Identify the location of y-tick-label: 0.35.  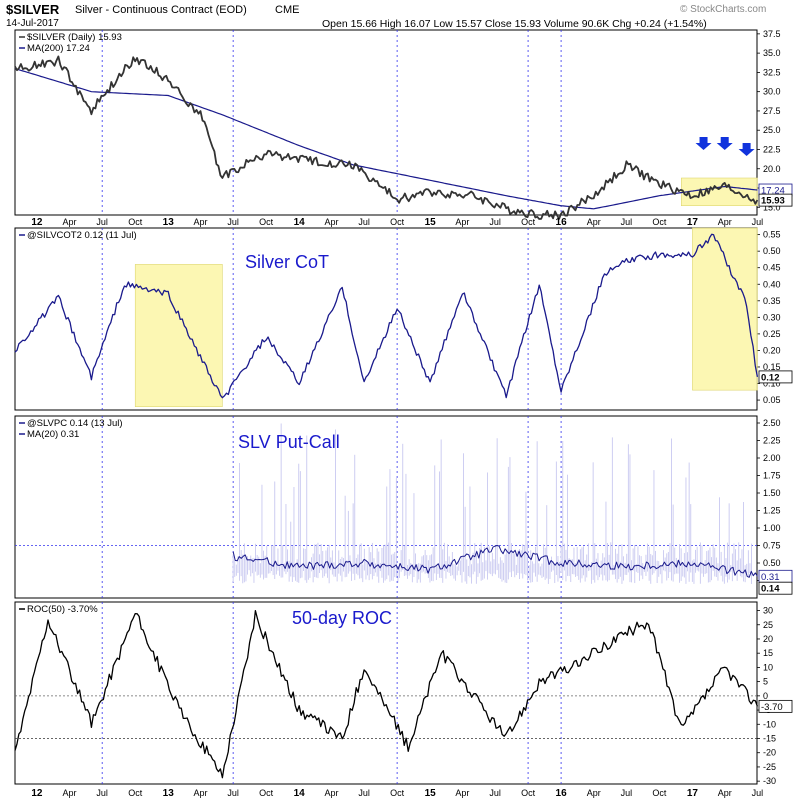
(772, 301).